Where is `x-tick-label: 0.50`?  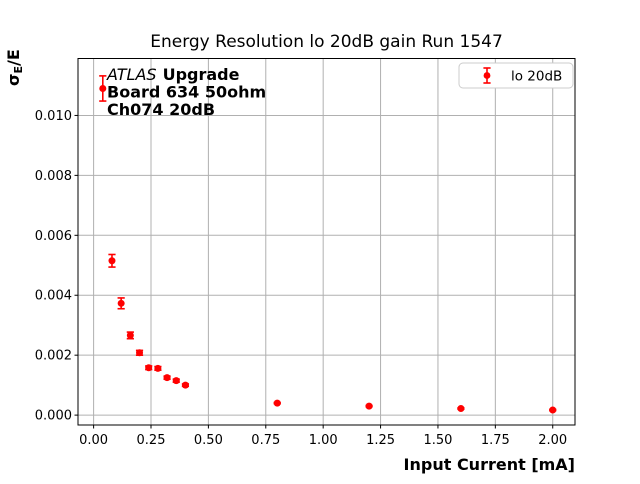 x-tick-label: 0.50 is located at coordinates (208, 440).